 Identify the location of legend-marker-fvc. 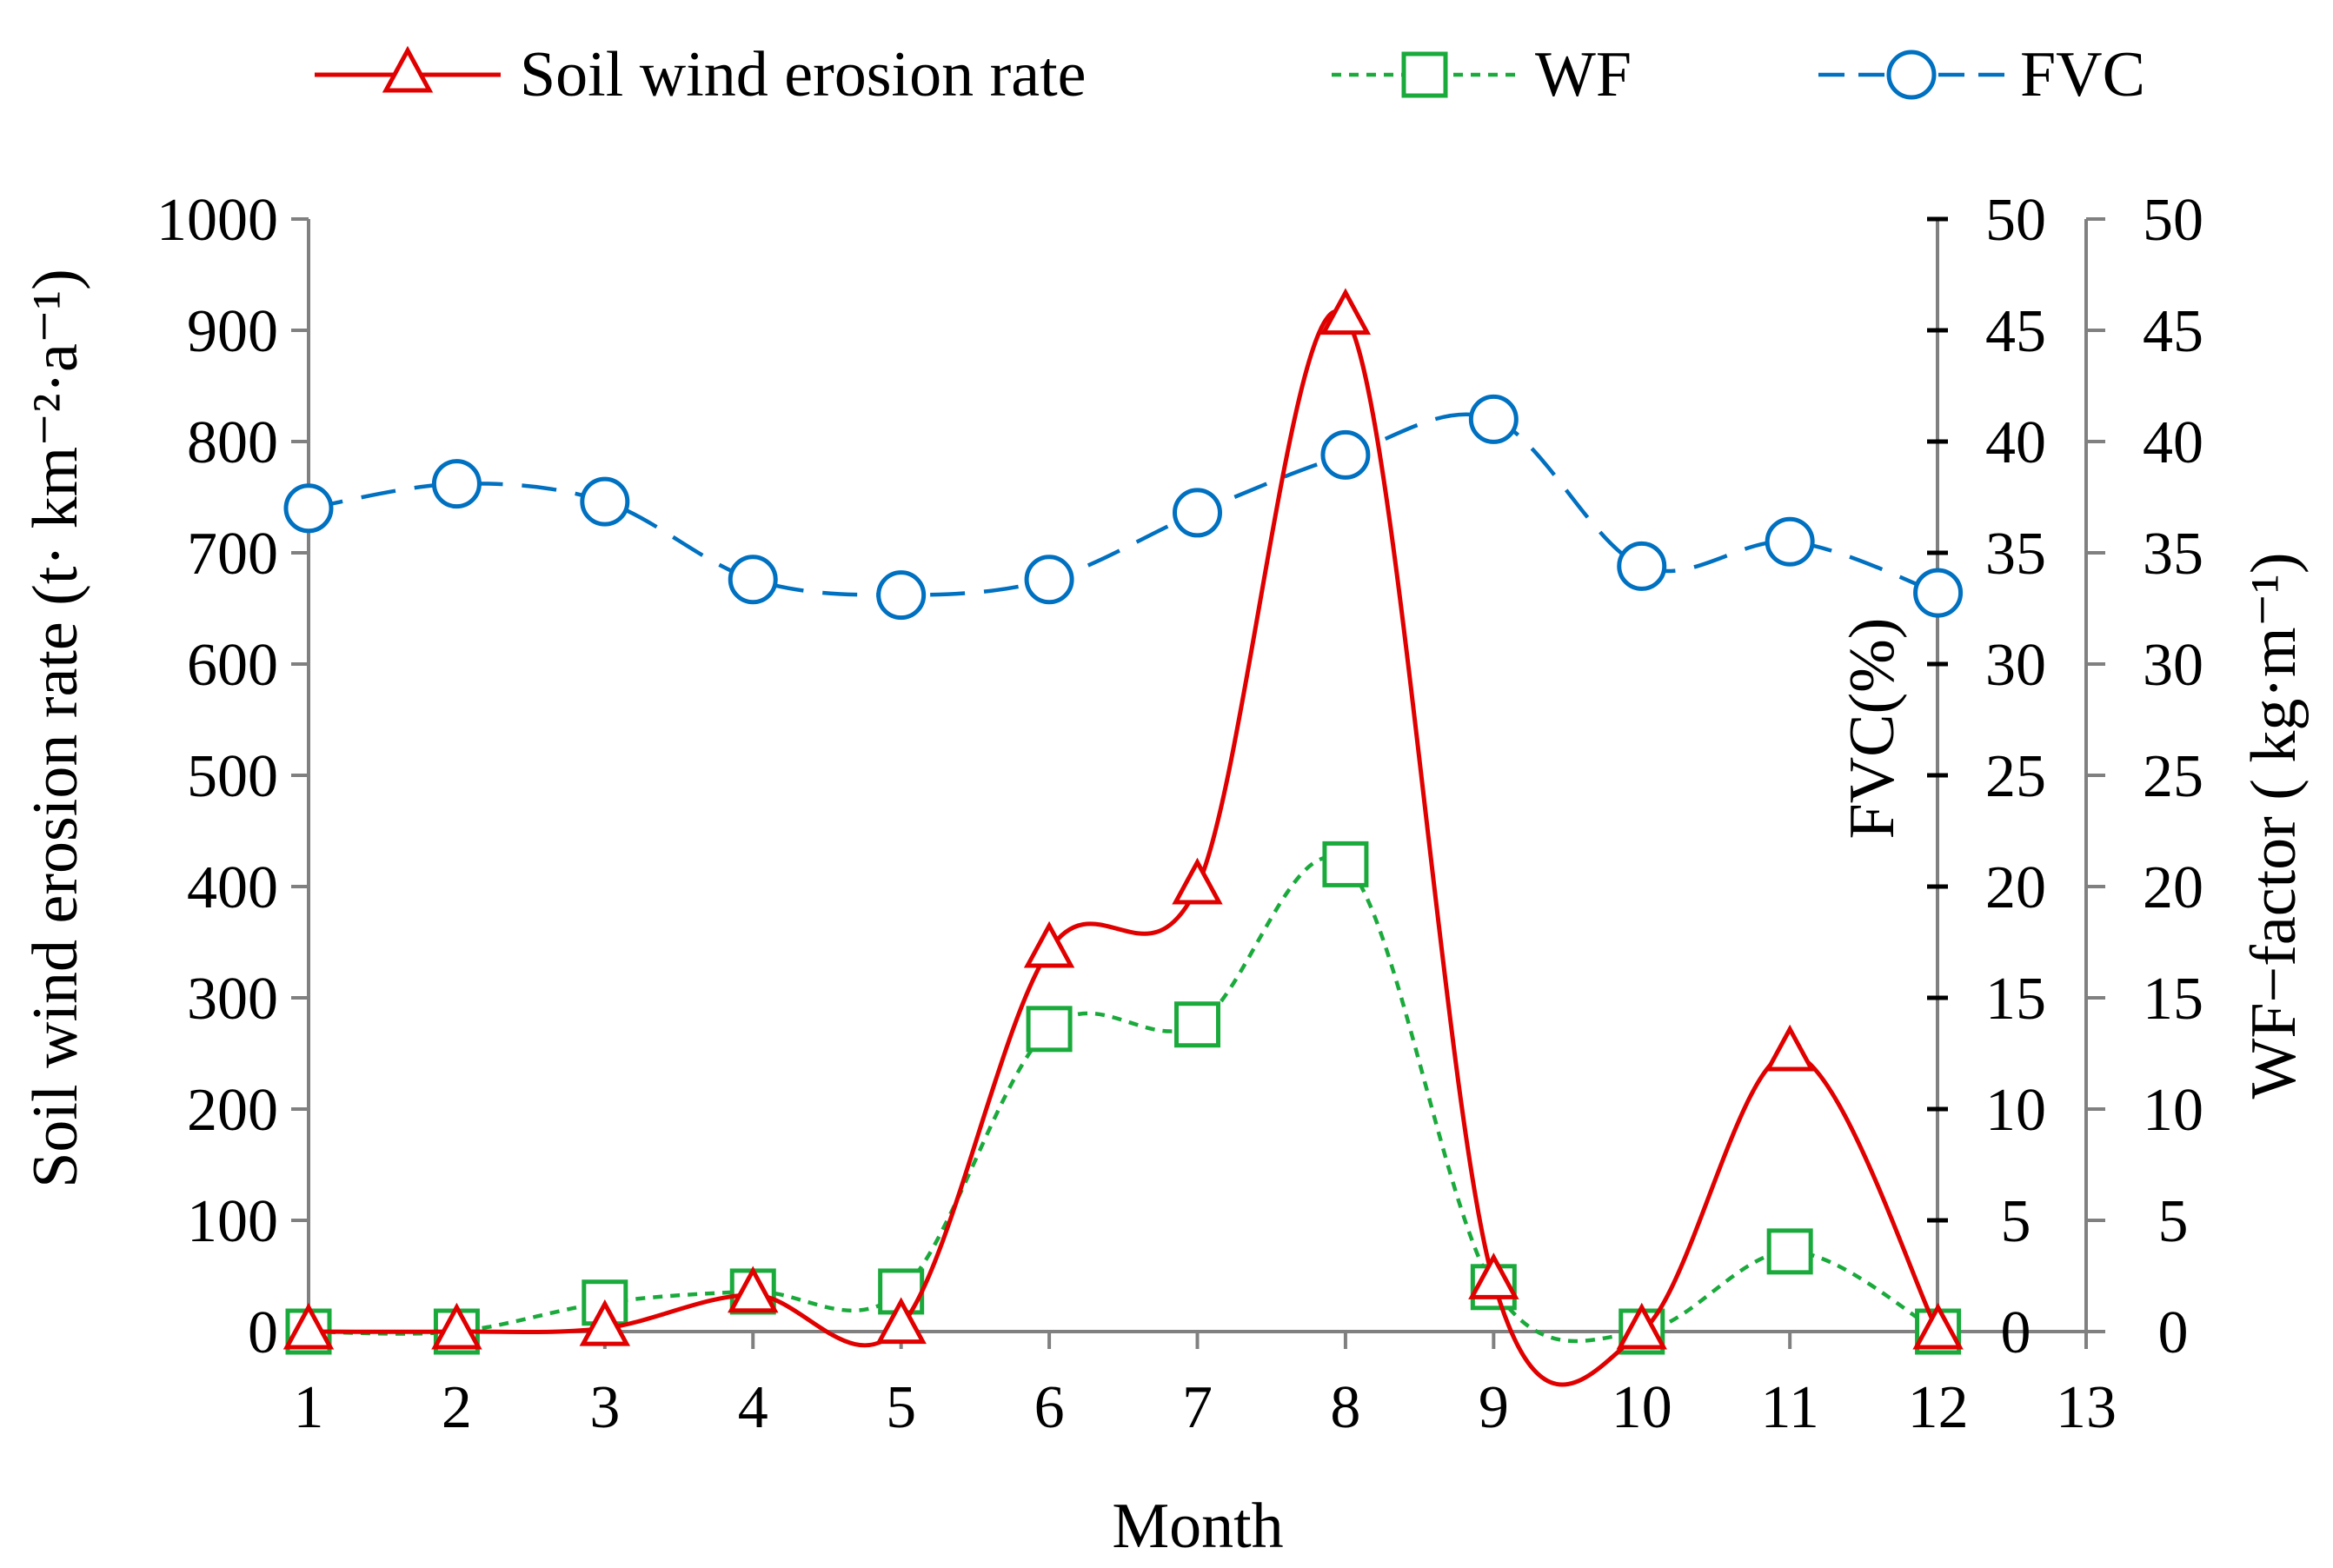
(1911, 75).